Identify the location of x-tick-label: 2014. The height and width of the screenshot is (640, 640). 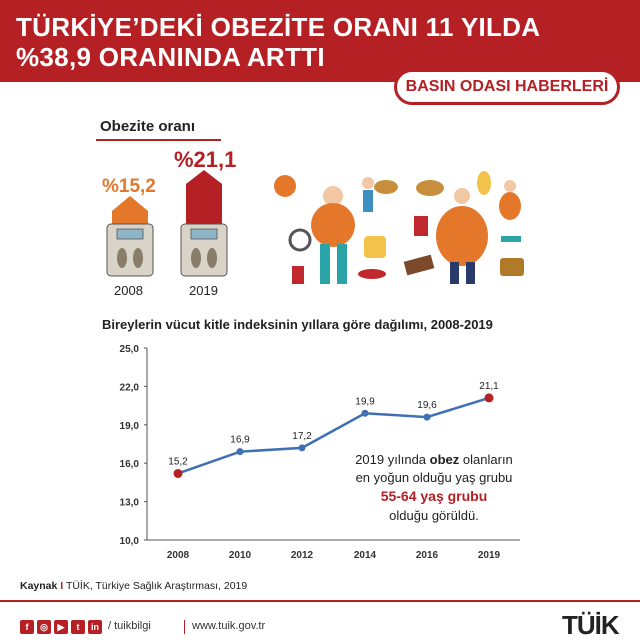
(365, 555).